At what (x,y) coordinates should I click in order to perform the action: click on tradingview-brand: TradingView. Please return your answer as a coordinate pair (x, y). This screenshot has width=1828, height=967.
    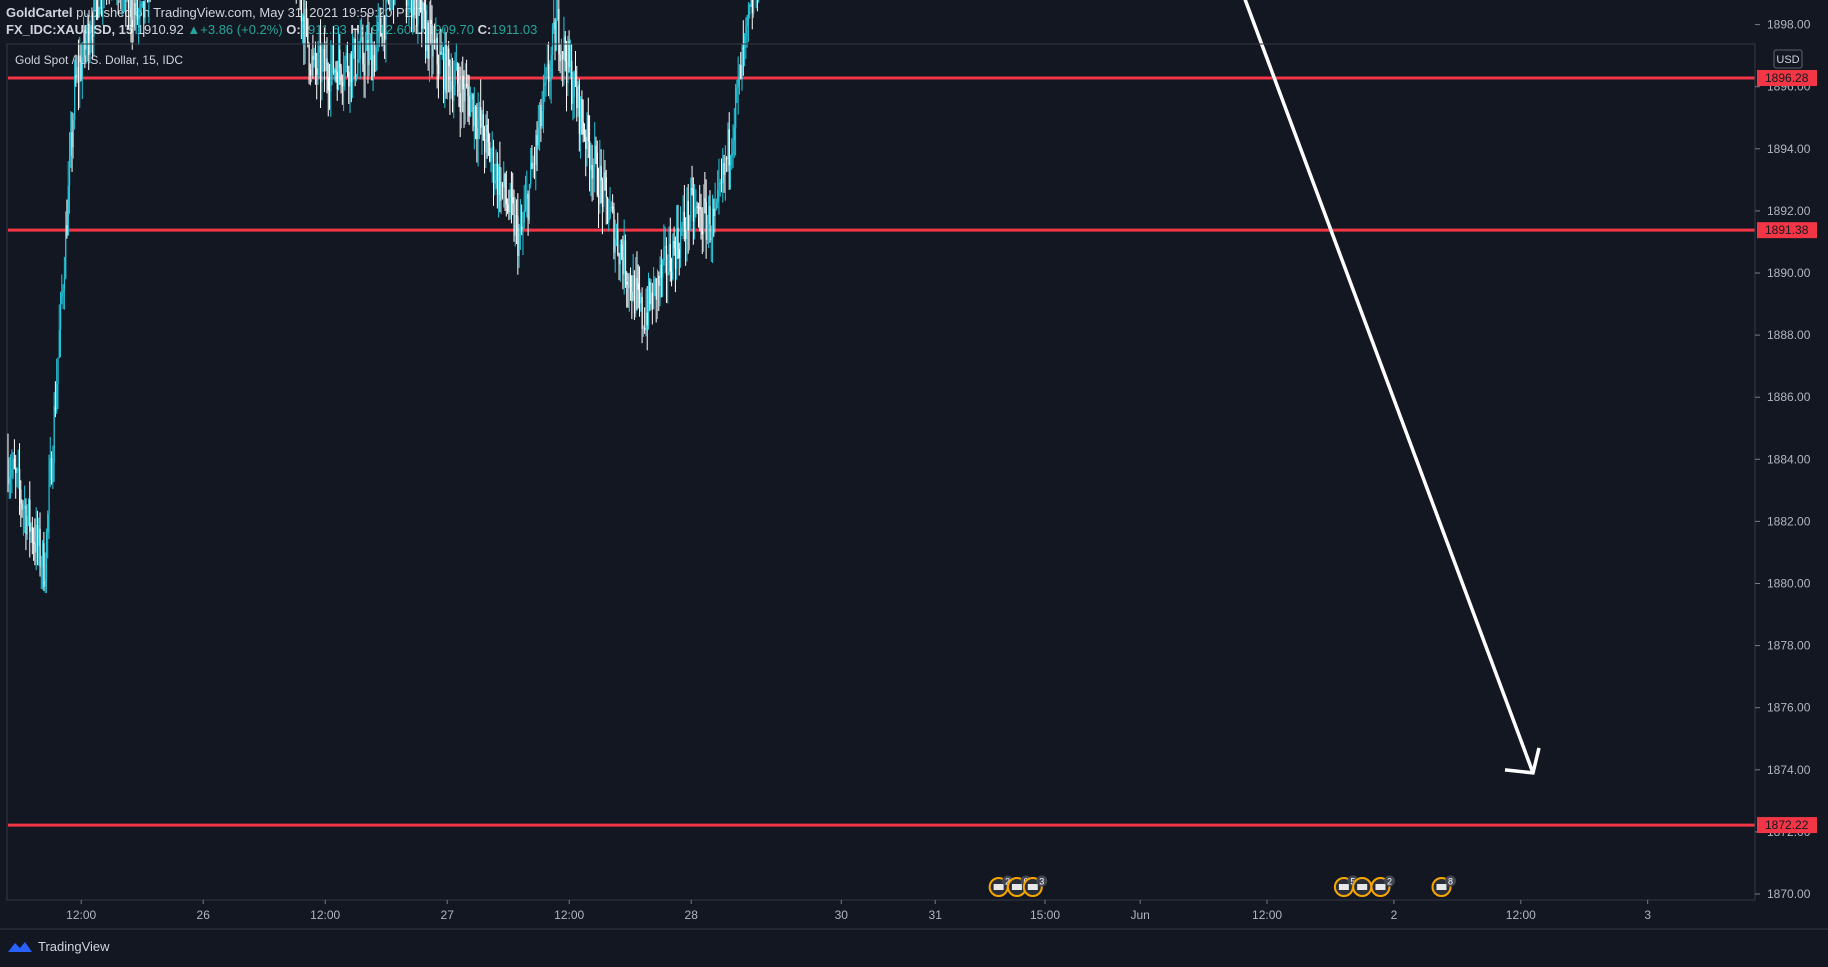
    Looking at the image, I should click on (59, 946).